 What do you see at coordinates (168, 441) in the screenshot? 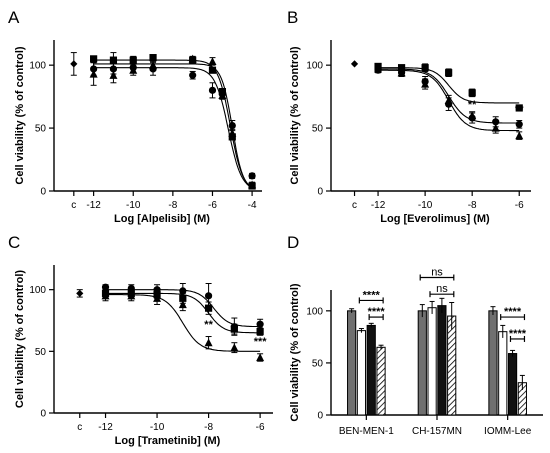
I see `x-axis-label: Log [Trametinib] (M)` at bounding box center [168, 441].